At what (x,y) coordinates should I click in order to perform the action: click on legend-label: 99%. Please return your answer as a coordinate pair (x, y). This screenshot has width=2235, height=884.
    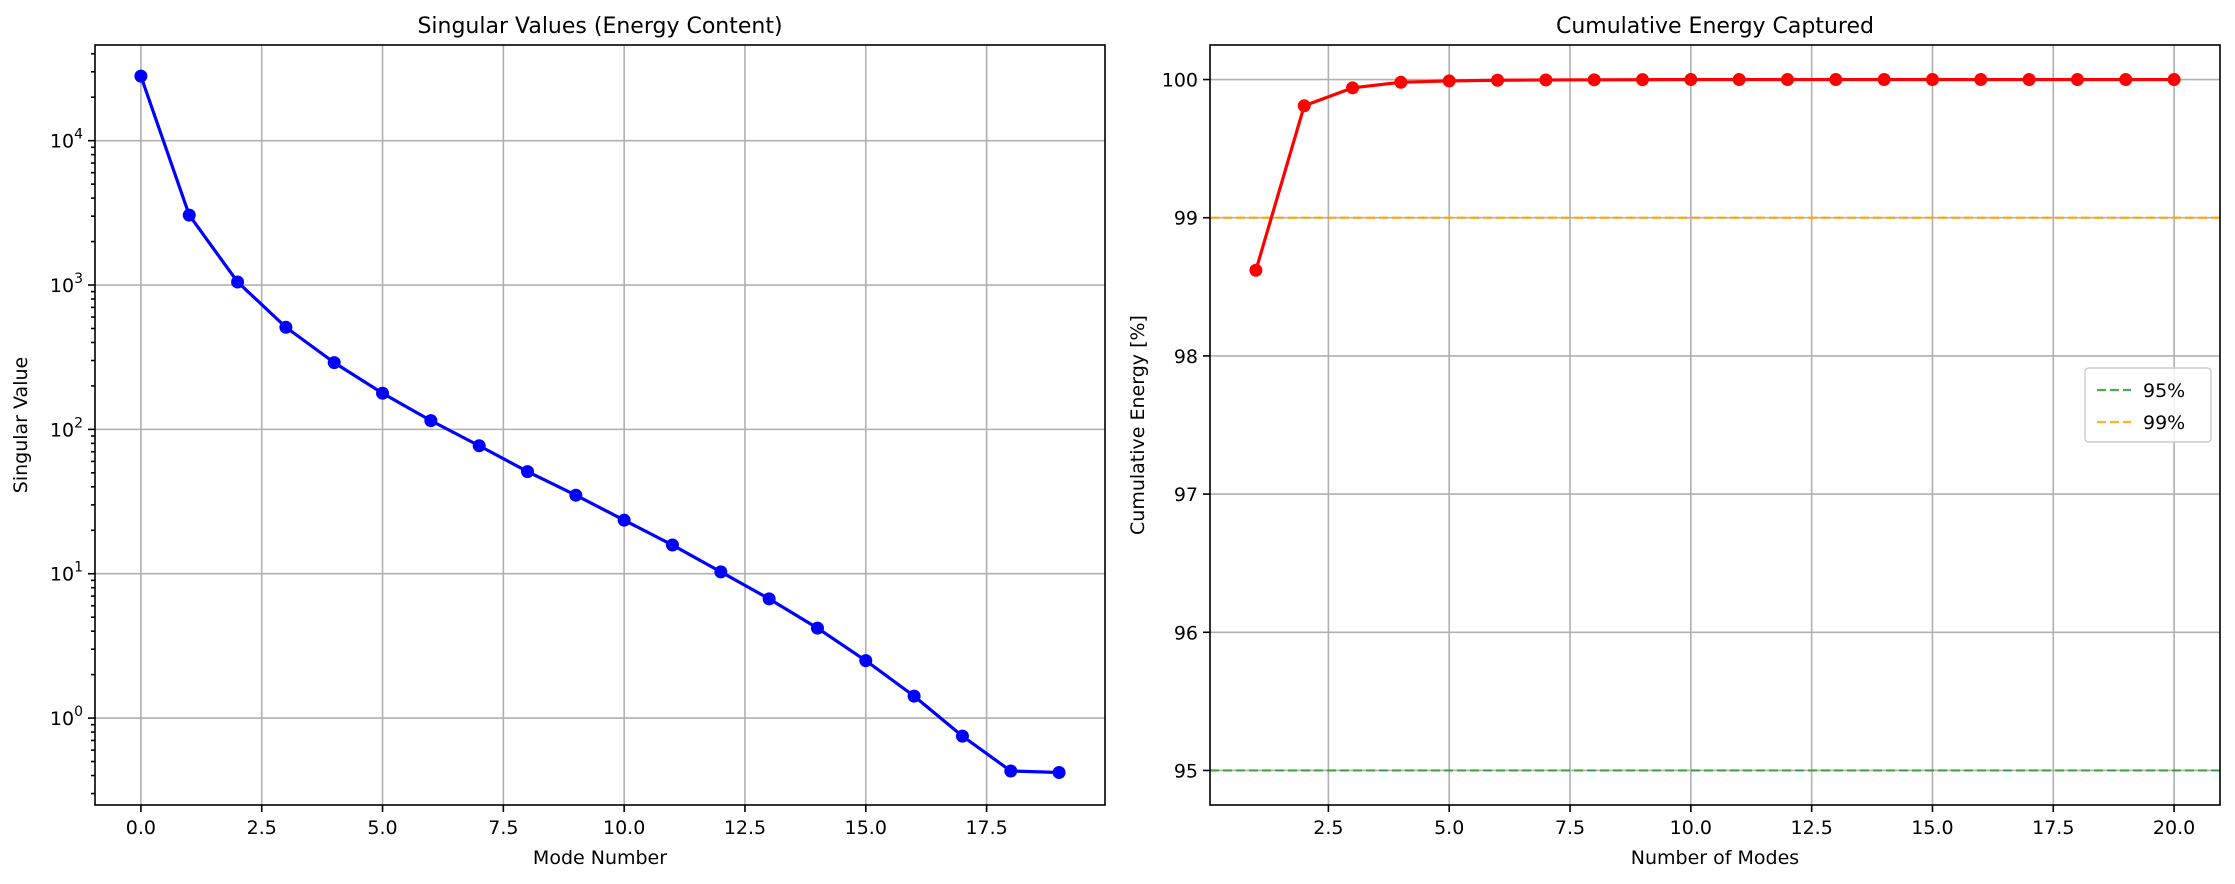
    Looking at the image, I should click on (2164, 423).